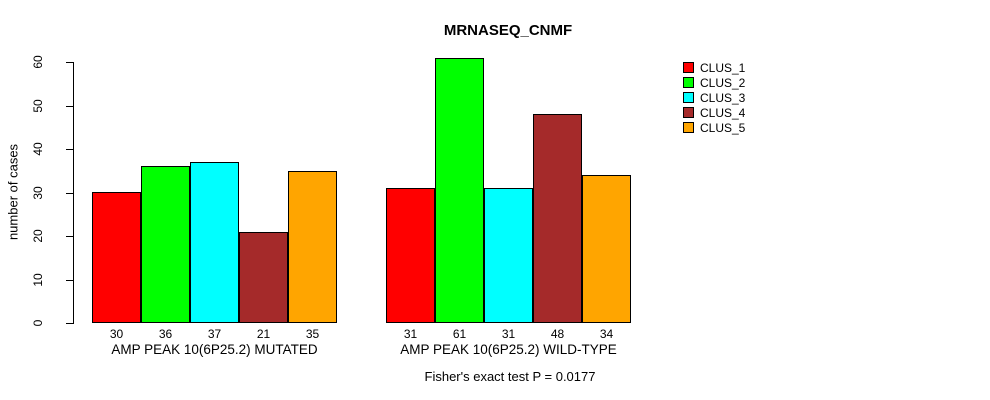 The image size is (990, 400). Describe the element at coordinates (723, 127) in the screenshot. I see `legend-label: CLUS_5` at that location.